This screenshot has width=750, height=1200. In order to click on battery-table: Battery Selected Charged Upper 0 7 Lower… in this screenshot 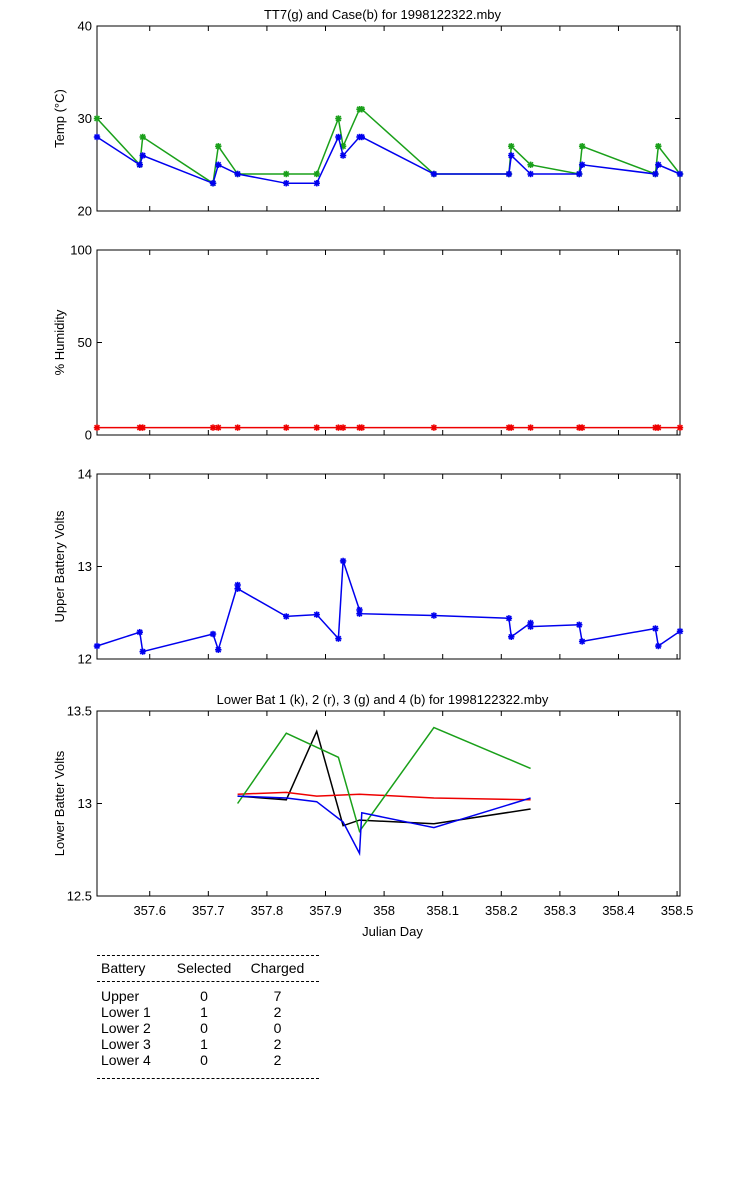, I will do `click(208, 1017)`.